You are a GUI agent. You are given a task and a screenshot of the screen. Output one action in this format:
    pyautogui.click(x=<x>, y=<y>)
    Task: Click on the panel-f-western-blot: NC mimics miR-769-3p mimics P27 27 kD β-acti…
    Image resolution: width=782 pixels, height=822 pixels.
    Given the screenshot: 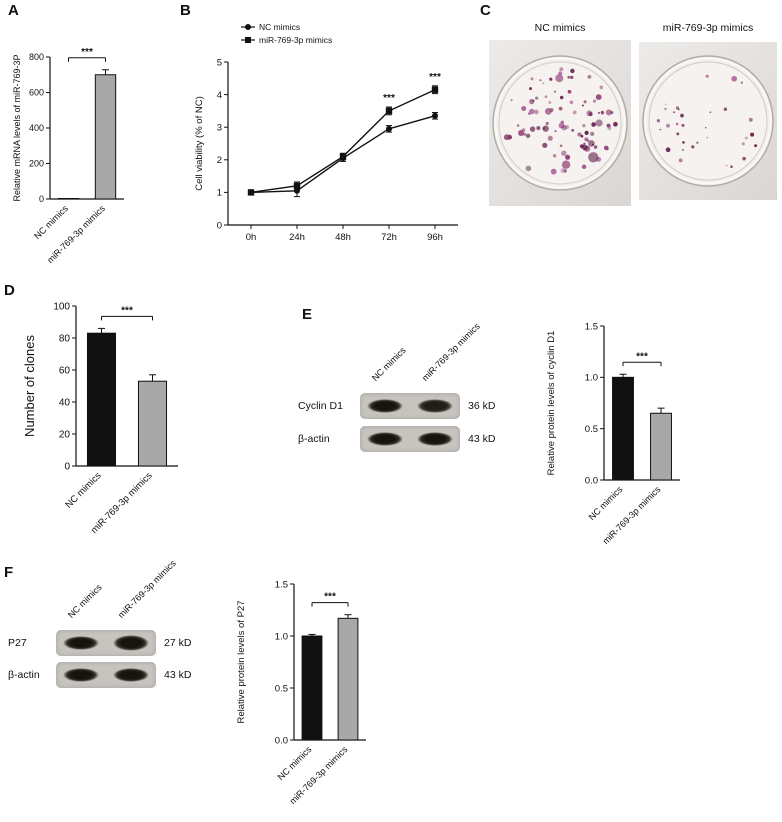 What is the action you would take?
    pyautogui.click(x=120, y=639)
    